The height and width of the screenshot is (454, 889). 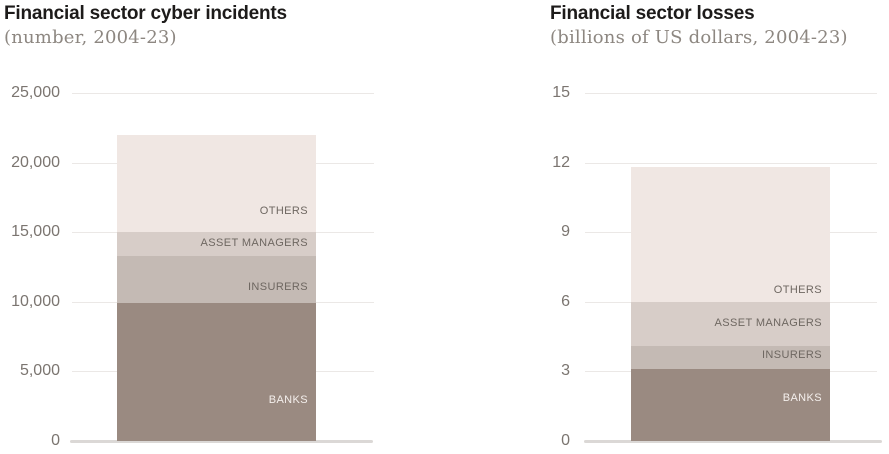 What do you see at coordinates (561, 92) in the screenshot?
I see `y-axis-tick-label: 15` at bounding box center [561, 92].